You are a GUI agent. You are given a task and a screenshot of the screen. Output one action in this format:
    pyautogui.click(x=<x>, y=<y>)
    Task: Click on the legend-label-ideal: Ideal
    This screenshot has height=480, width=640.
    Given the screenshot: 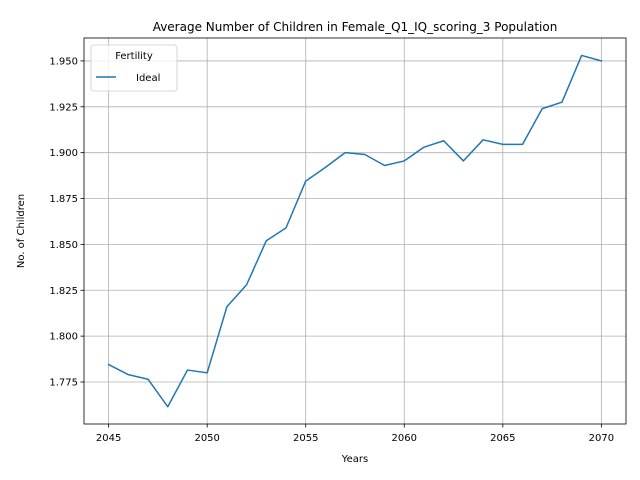 What is the action you would take?
    pyautogui.click(x=148, y=78)
    